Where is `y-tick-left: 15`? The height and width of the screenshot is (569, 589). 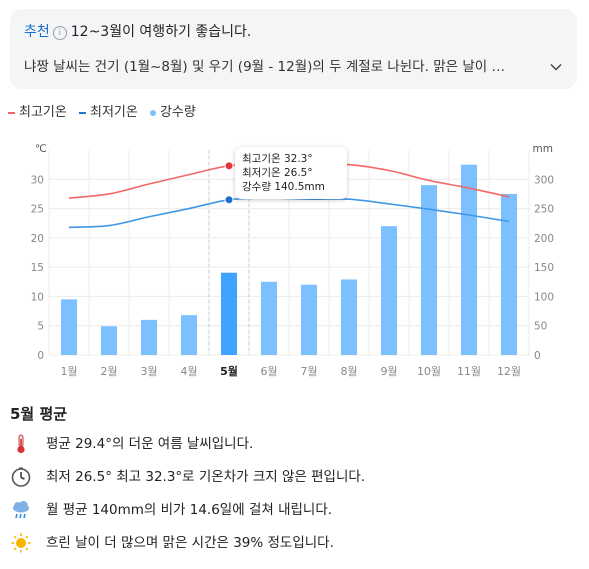 y-tick-left: 15 is located at coordinates (37, 268).